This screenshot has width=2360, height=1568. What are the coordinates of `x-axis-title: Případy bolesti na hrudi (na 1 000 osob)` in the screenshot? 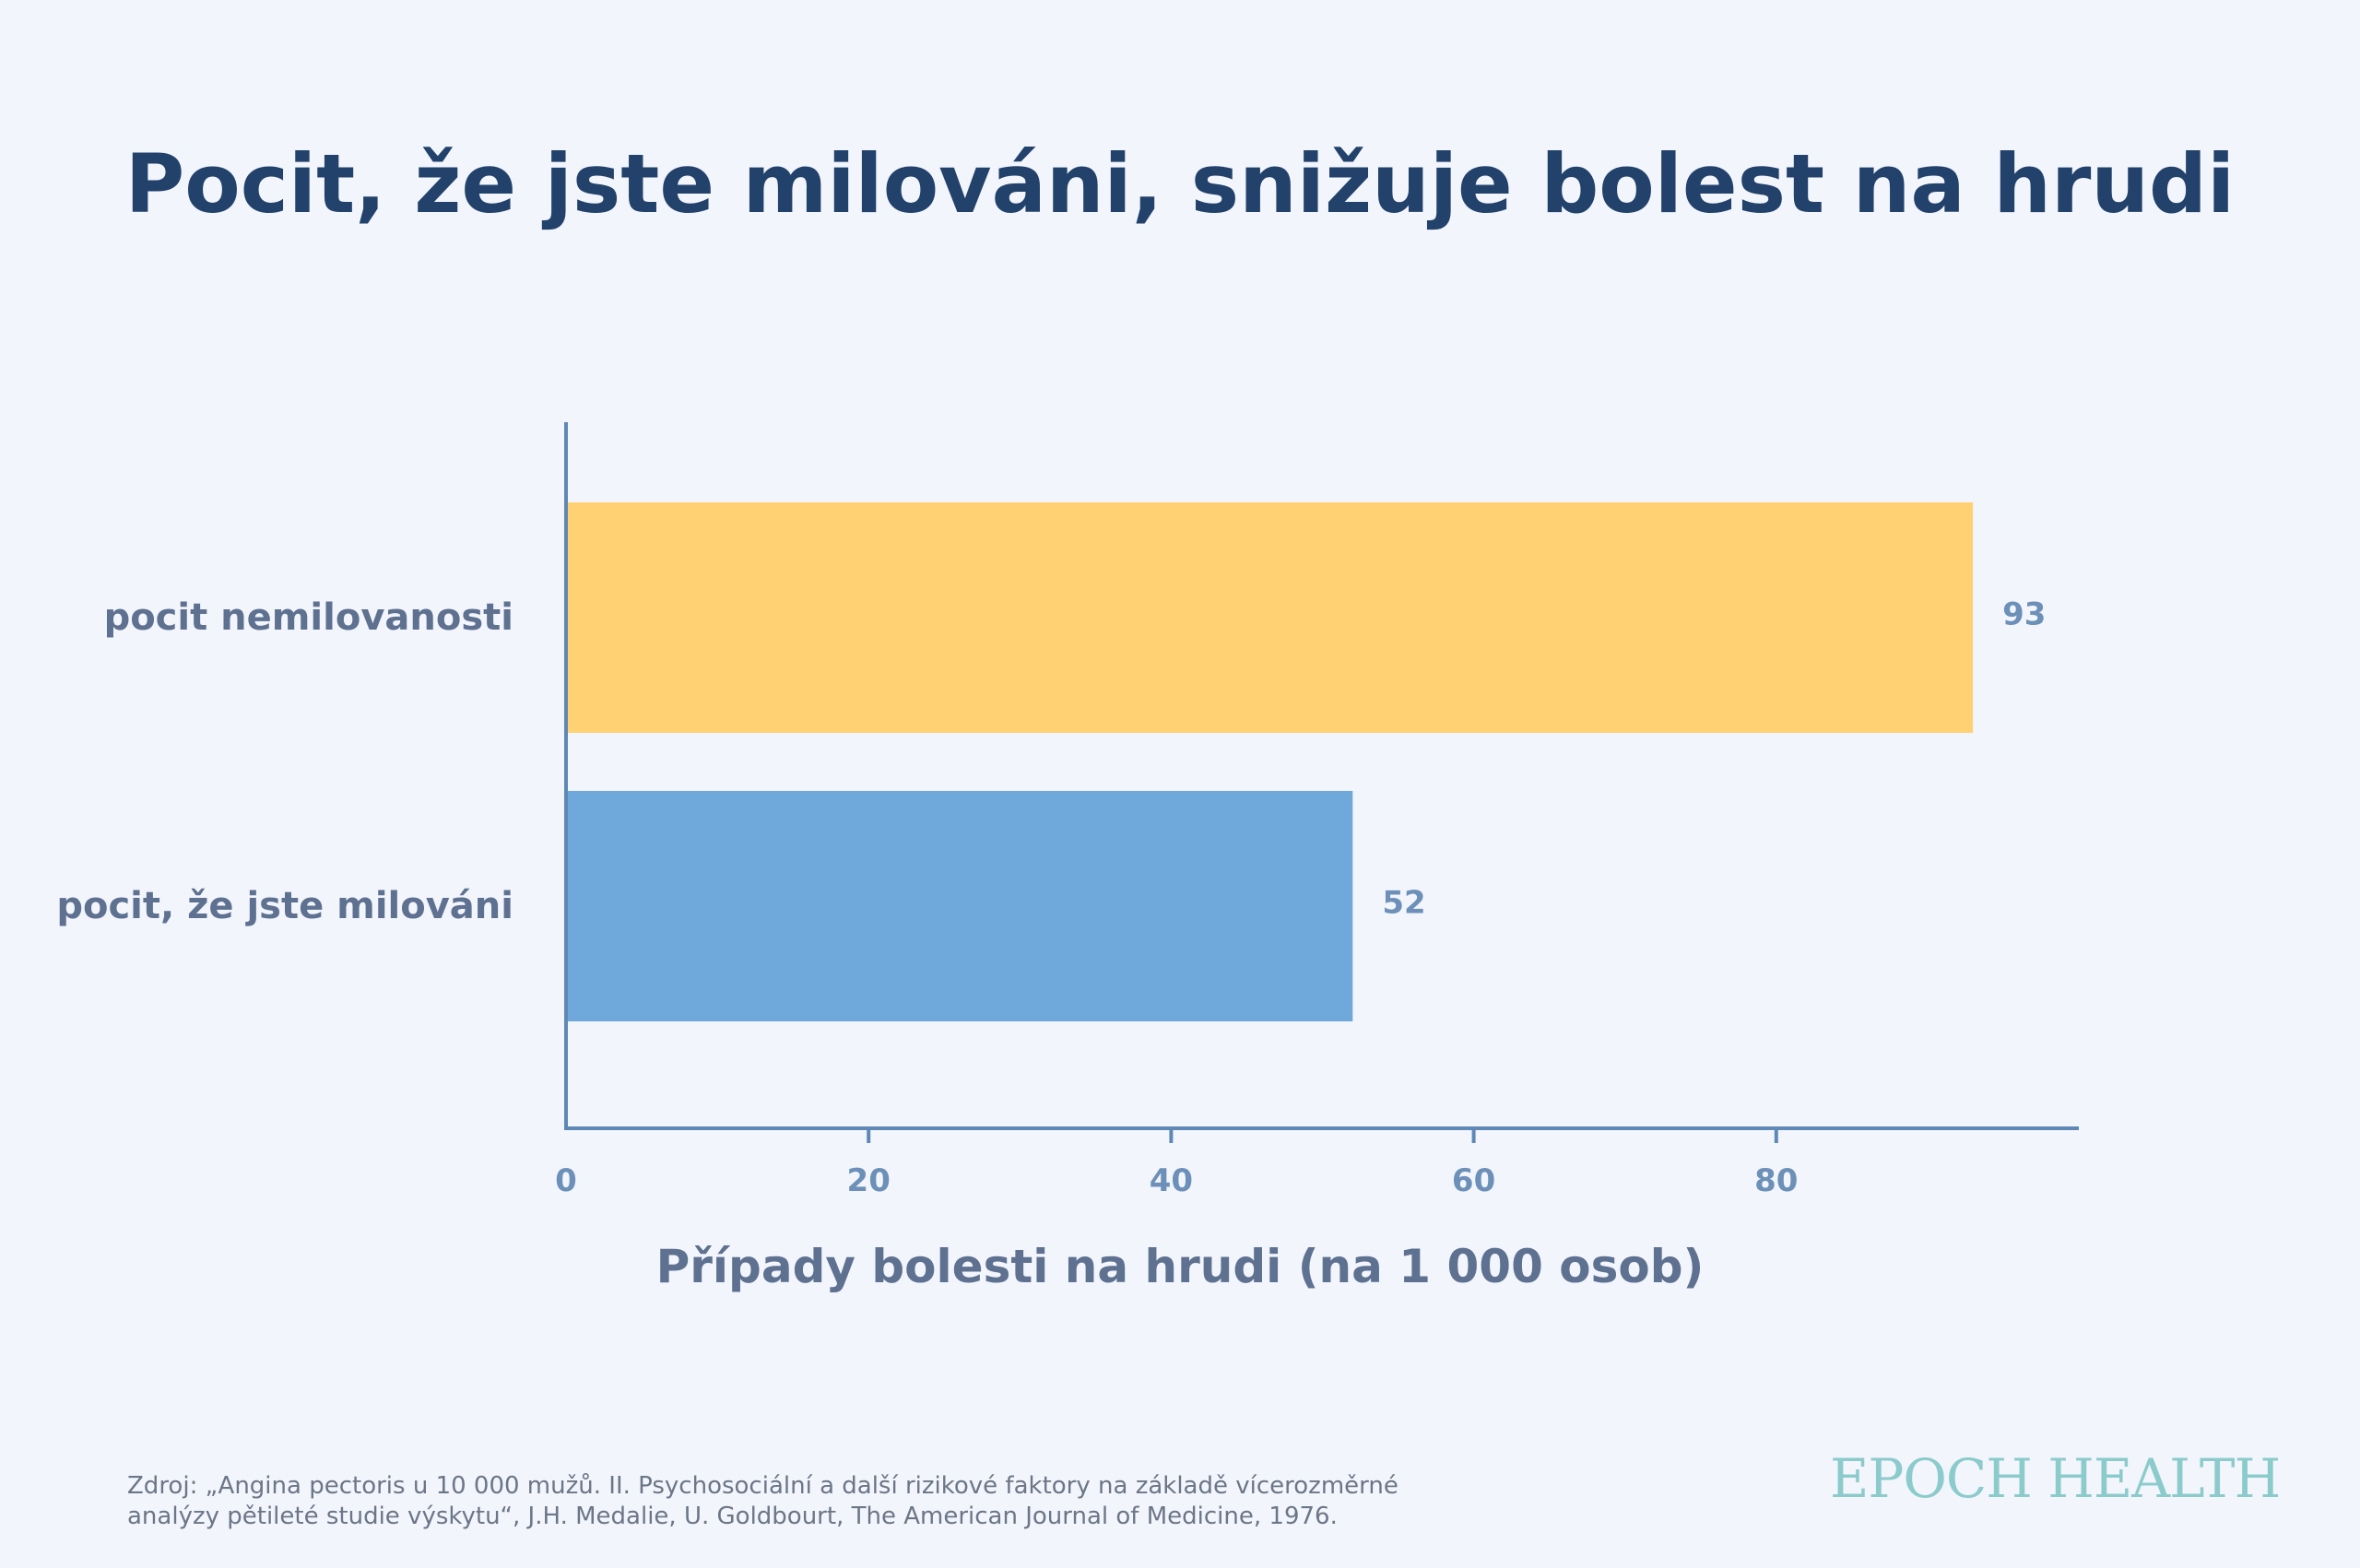 It's located at (1180, 1266).